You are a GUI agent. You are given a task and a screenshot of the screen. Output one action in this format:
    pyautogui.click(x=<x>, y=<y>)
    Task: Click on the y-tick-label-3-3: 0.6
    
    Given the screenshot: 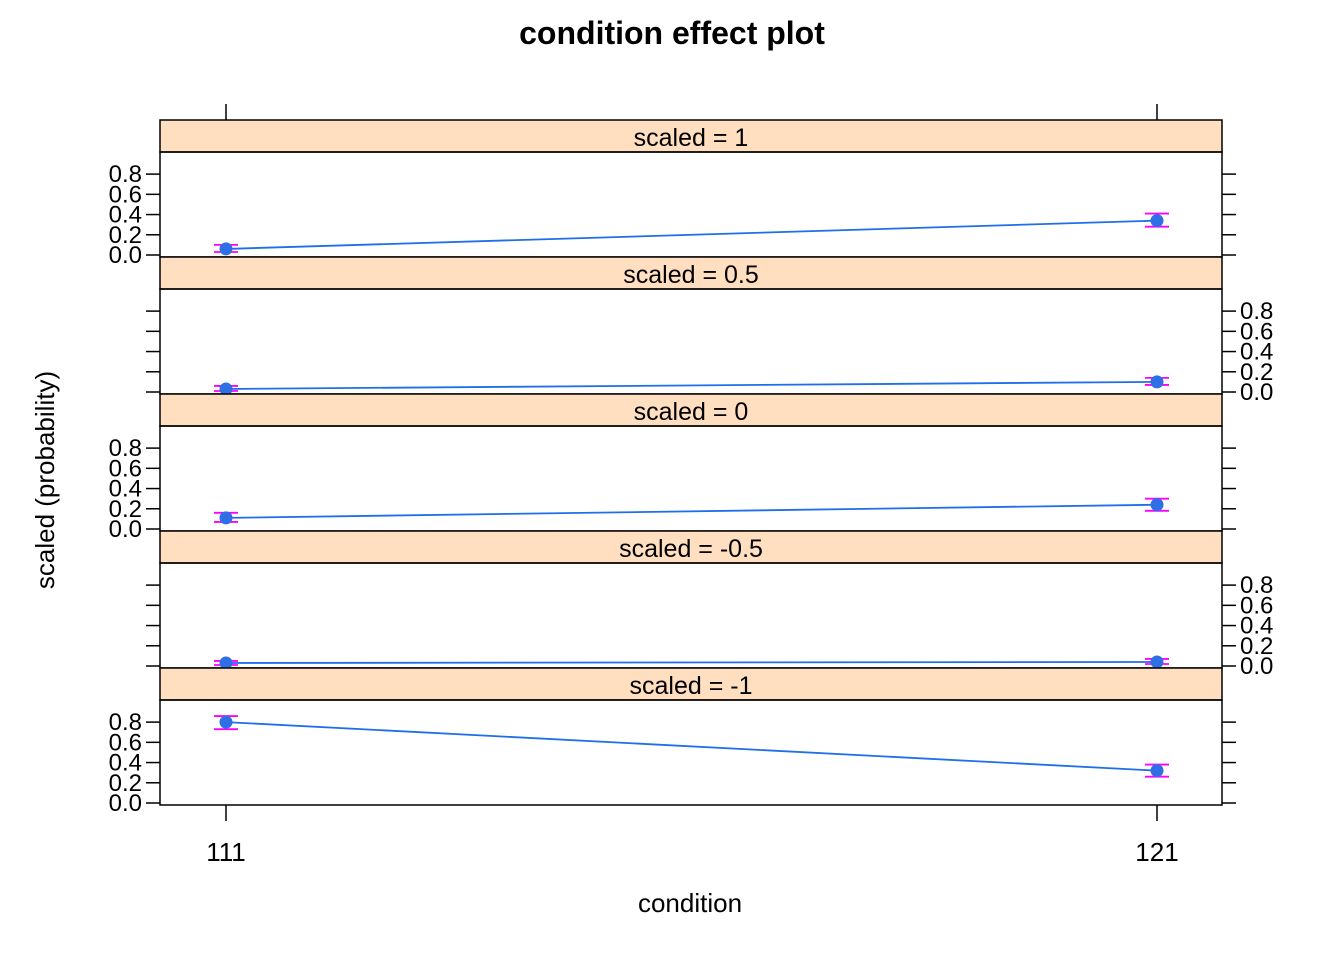 What is the action you would take?
    pyautogui.click(x=1256, y=605)
    